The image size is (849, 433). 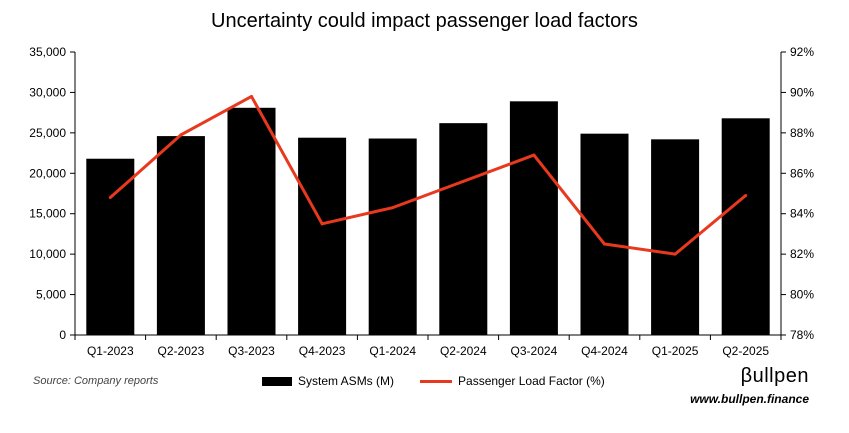 What do you see at coordinates (322, 351) in the screenshot?
I see `x-tick-label: Q4-2023` at bounding box center [322, 351].